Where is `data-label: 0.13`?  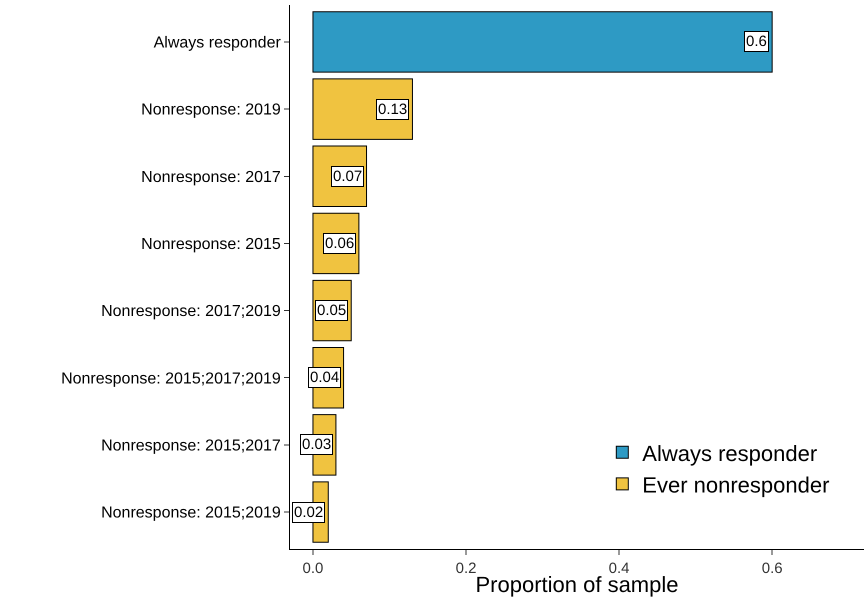
data-label: 0.13 is located at coordinates (393, 109).